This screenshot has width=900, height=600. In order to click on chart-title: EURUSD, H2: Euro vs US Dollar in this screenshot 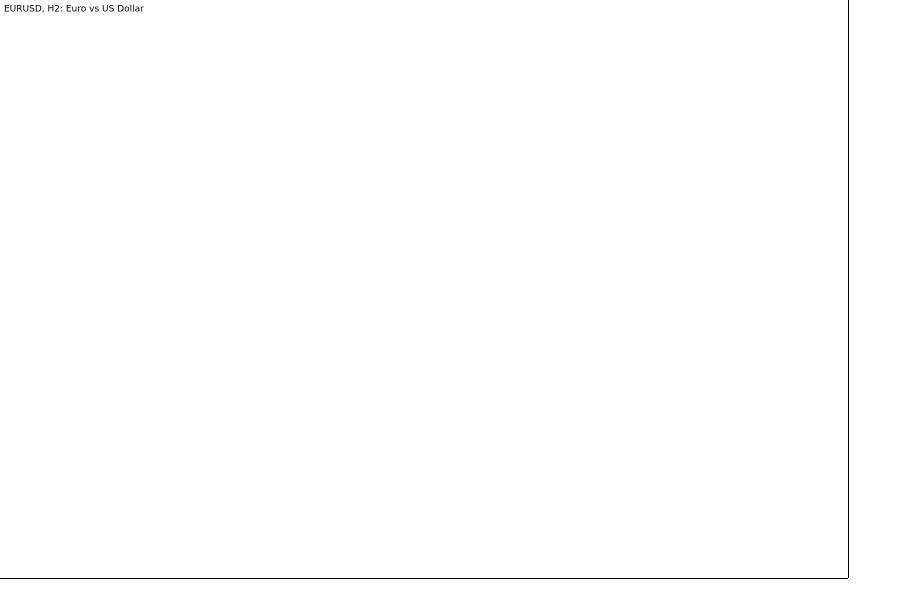, I will do `click(74, 10)`.